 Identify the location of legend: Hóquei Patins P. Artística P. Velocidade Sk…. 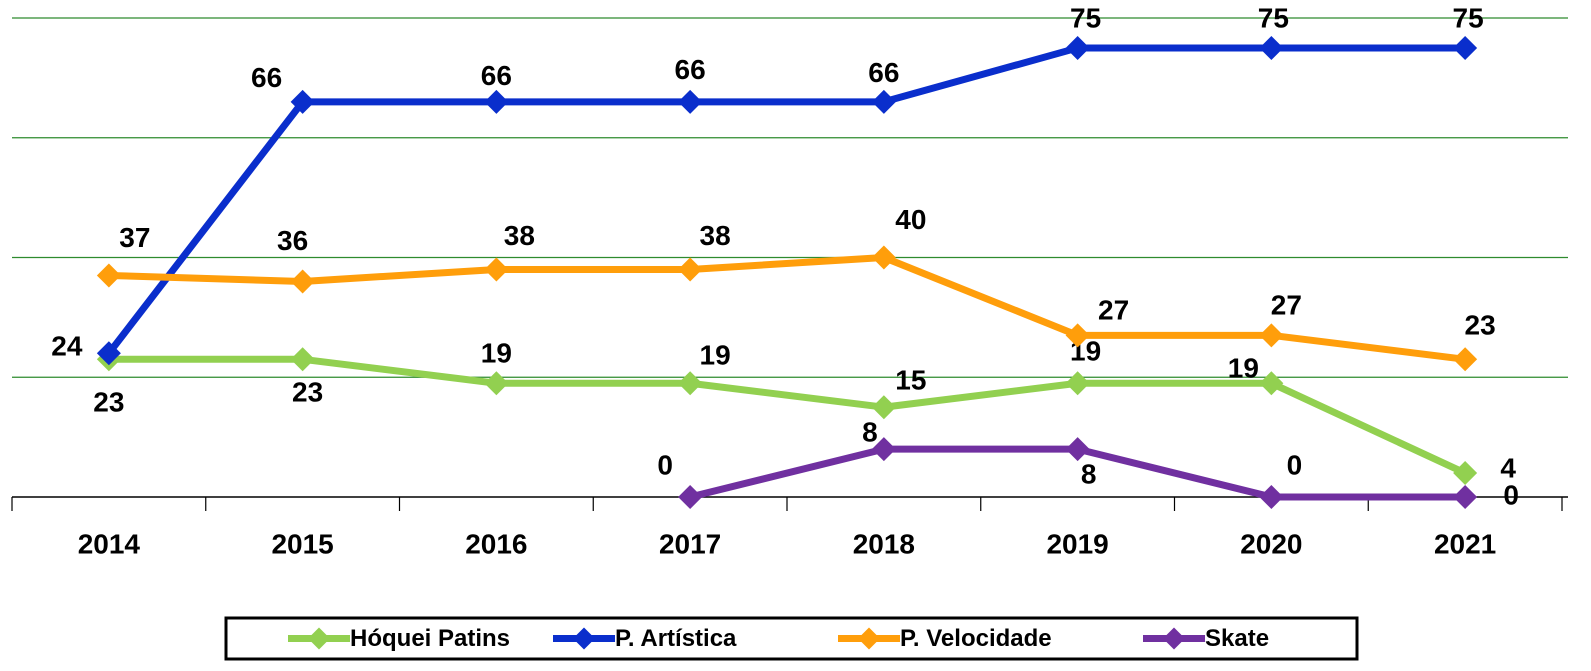
(791, 638).